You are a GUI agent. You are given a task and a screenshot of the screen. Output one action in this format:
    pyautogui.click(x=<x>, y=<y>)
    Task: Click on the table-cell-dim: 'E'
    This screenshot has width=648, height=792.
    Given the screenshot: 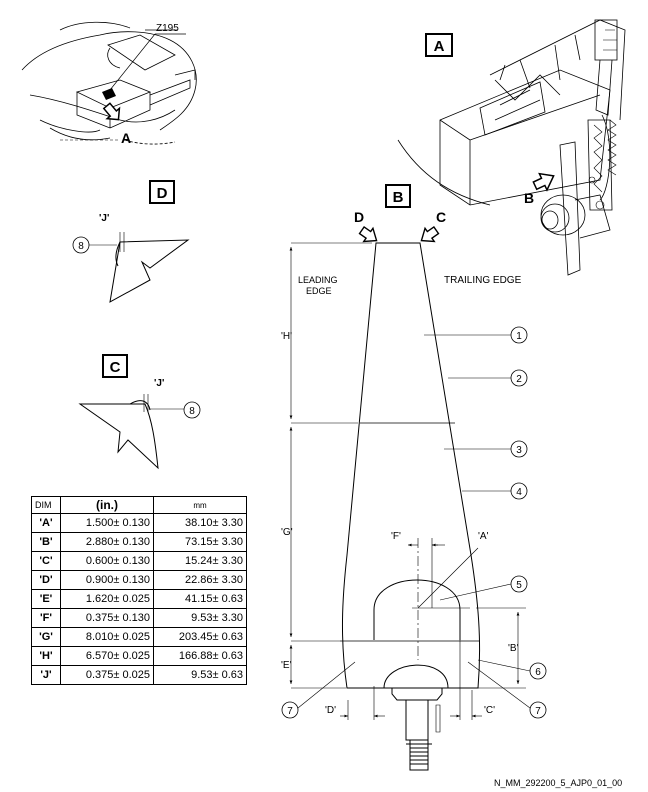 What is the action you would take?
    pyautogui.click(x=46, y=599)
    